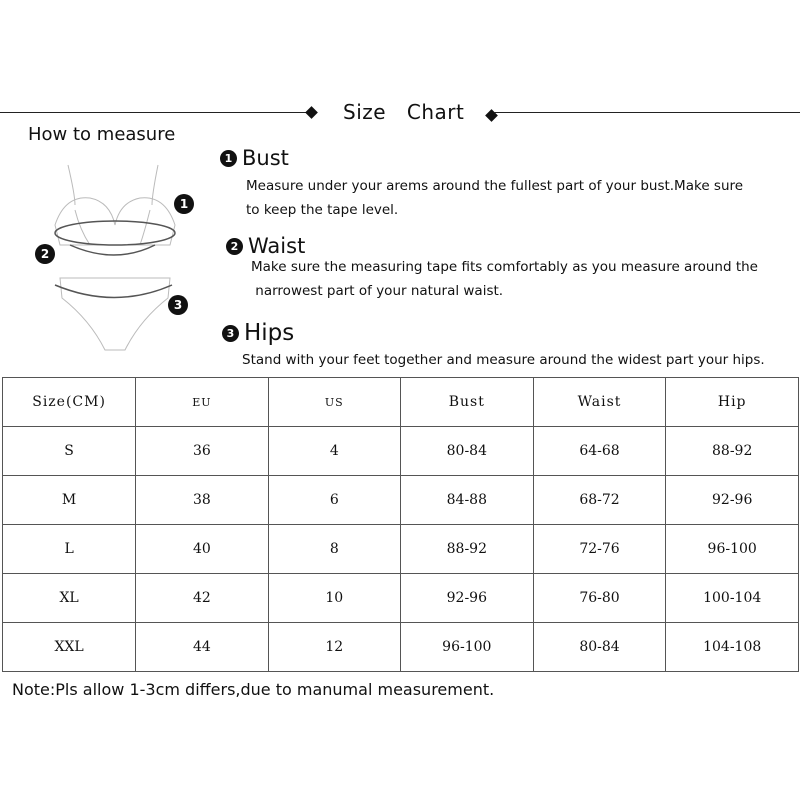 The height and width of the screenshot is (800, 800). I want to click on table-header-row: Size(CM) EU US Bust Waist Hip, so click(400, 402).